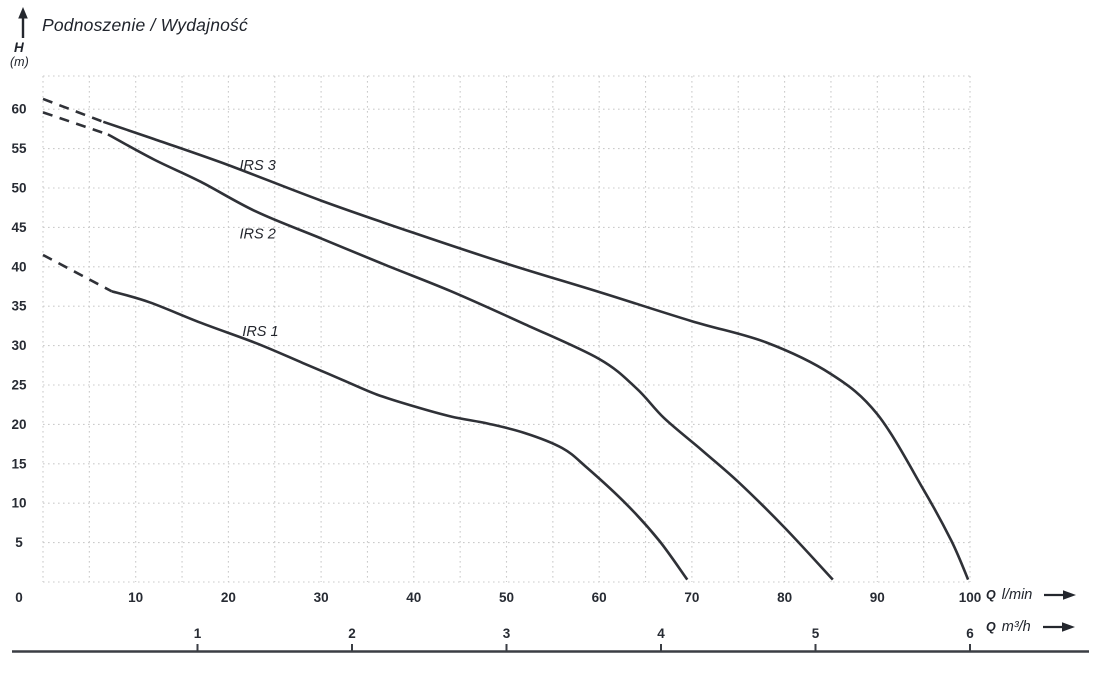 This screenshot has width=1101, height=678. Describe the element at coordinates (258, 234) in the screenshot. I see `curve-label-irs-2: IRS 2` at that location.